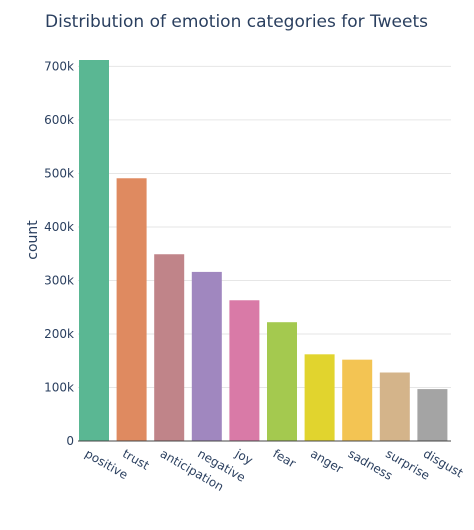 The image size is (474, 530). Describe the element at coordinates (394, 406) in the screenshot. I see `bar-surprise` at that location.